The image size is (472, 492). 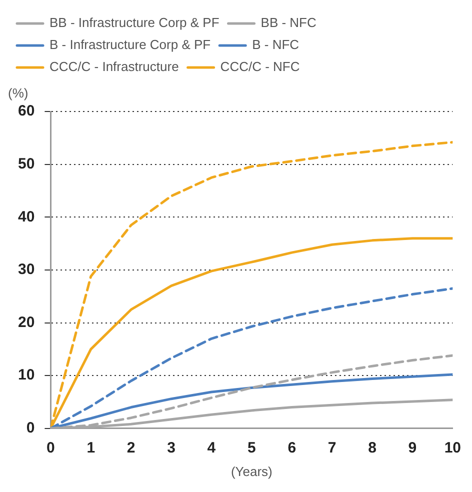 I want to click on x-tick-label: 2, so click(x=131, y=448).